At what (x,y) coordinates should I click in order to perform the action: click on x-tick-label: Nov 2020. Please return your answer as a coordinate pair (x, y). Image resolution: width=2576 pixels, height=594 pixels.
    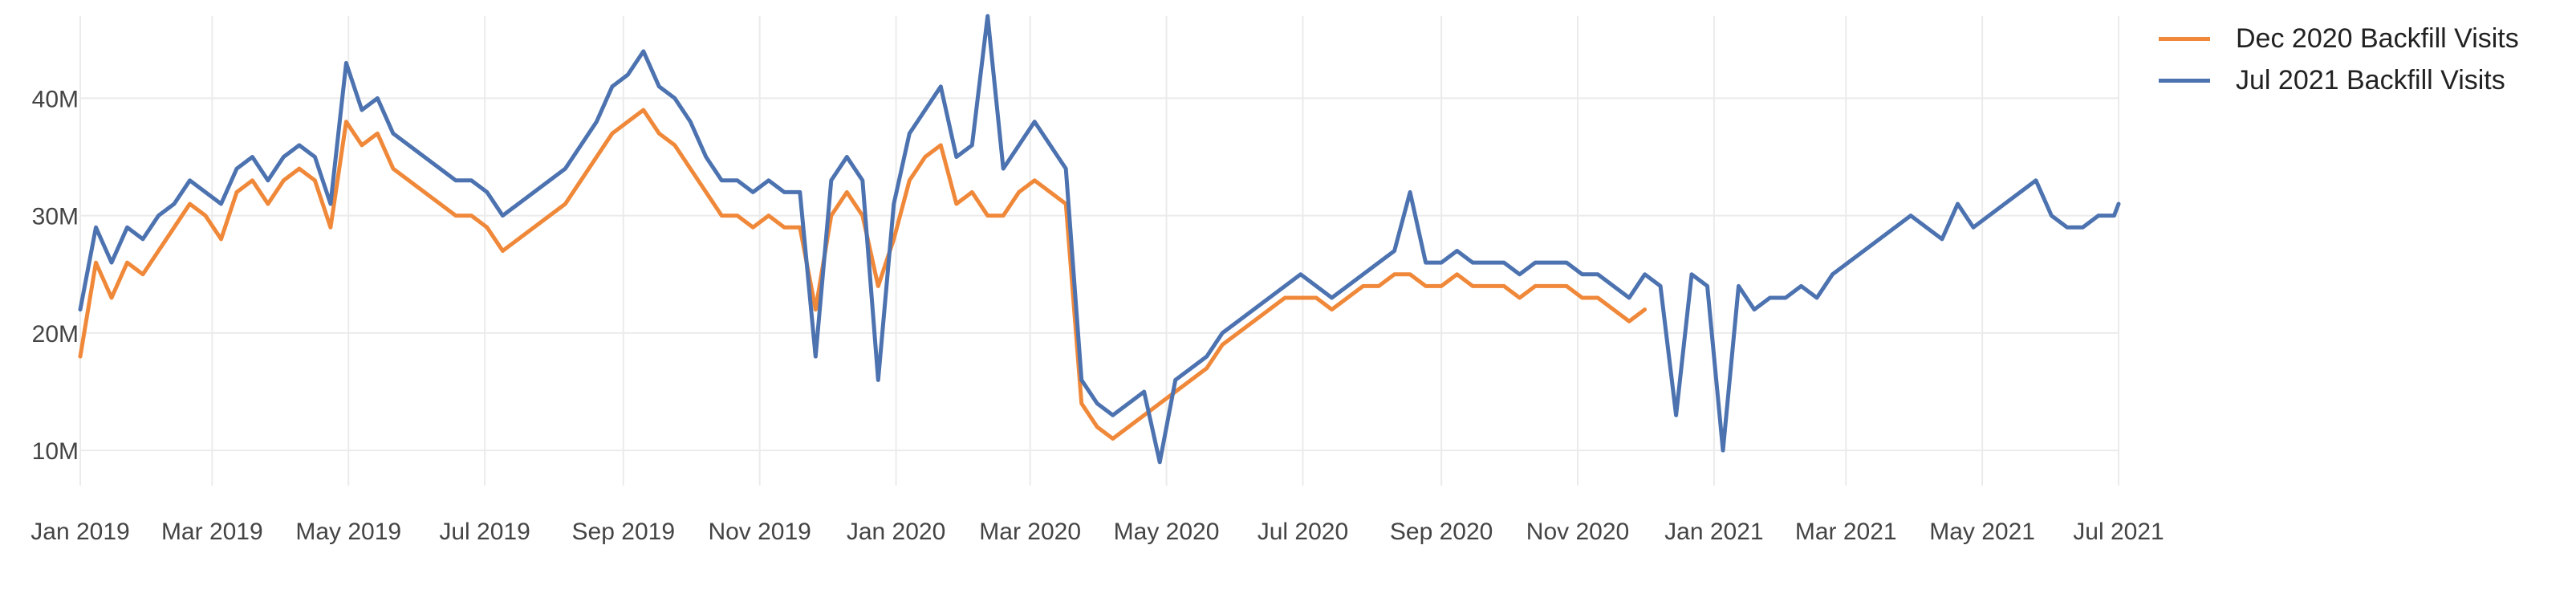
    Looking at the image, I should click on (1577, 532).